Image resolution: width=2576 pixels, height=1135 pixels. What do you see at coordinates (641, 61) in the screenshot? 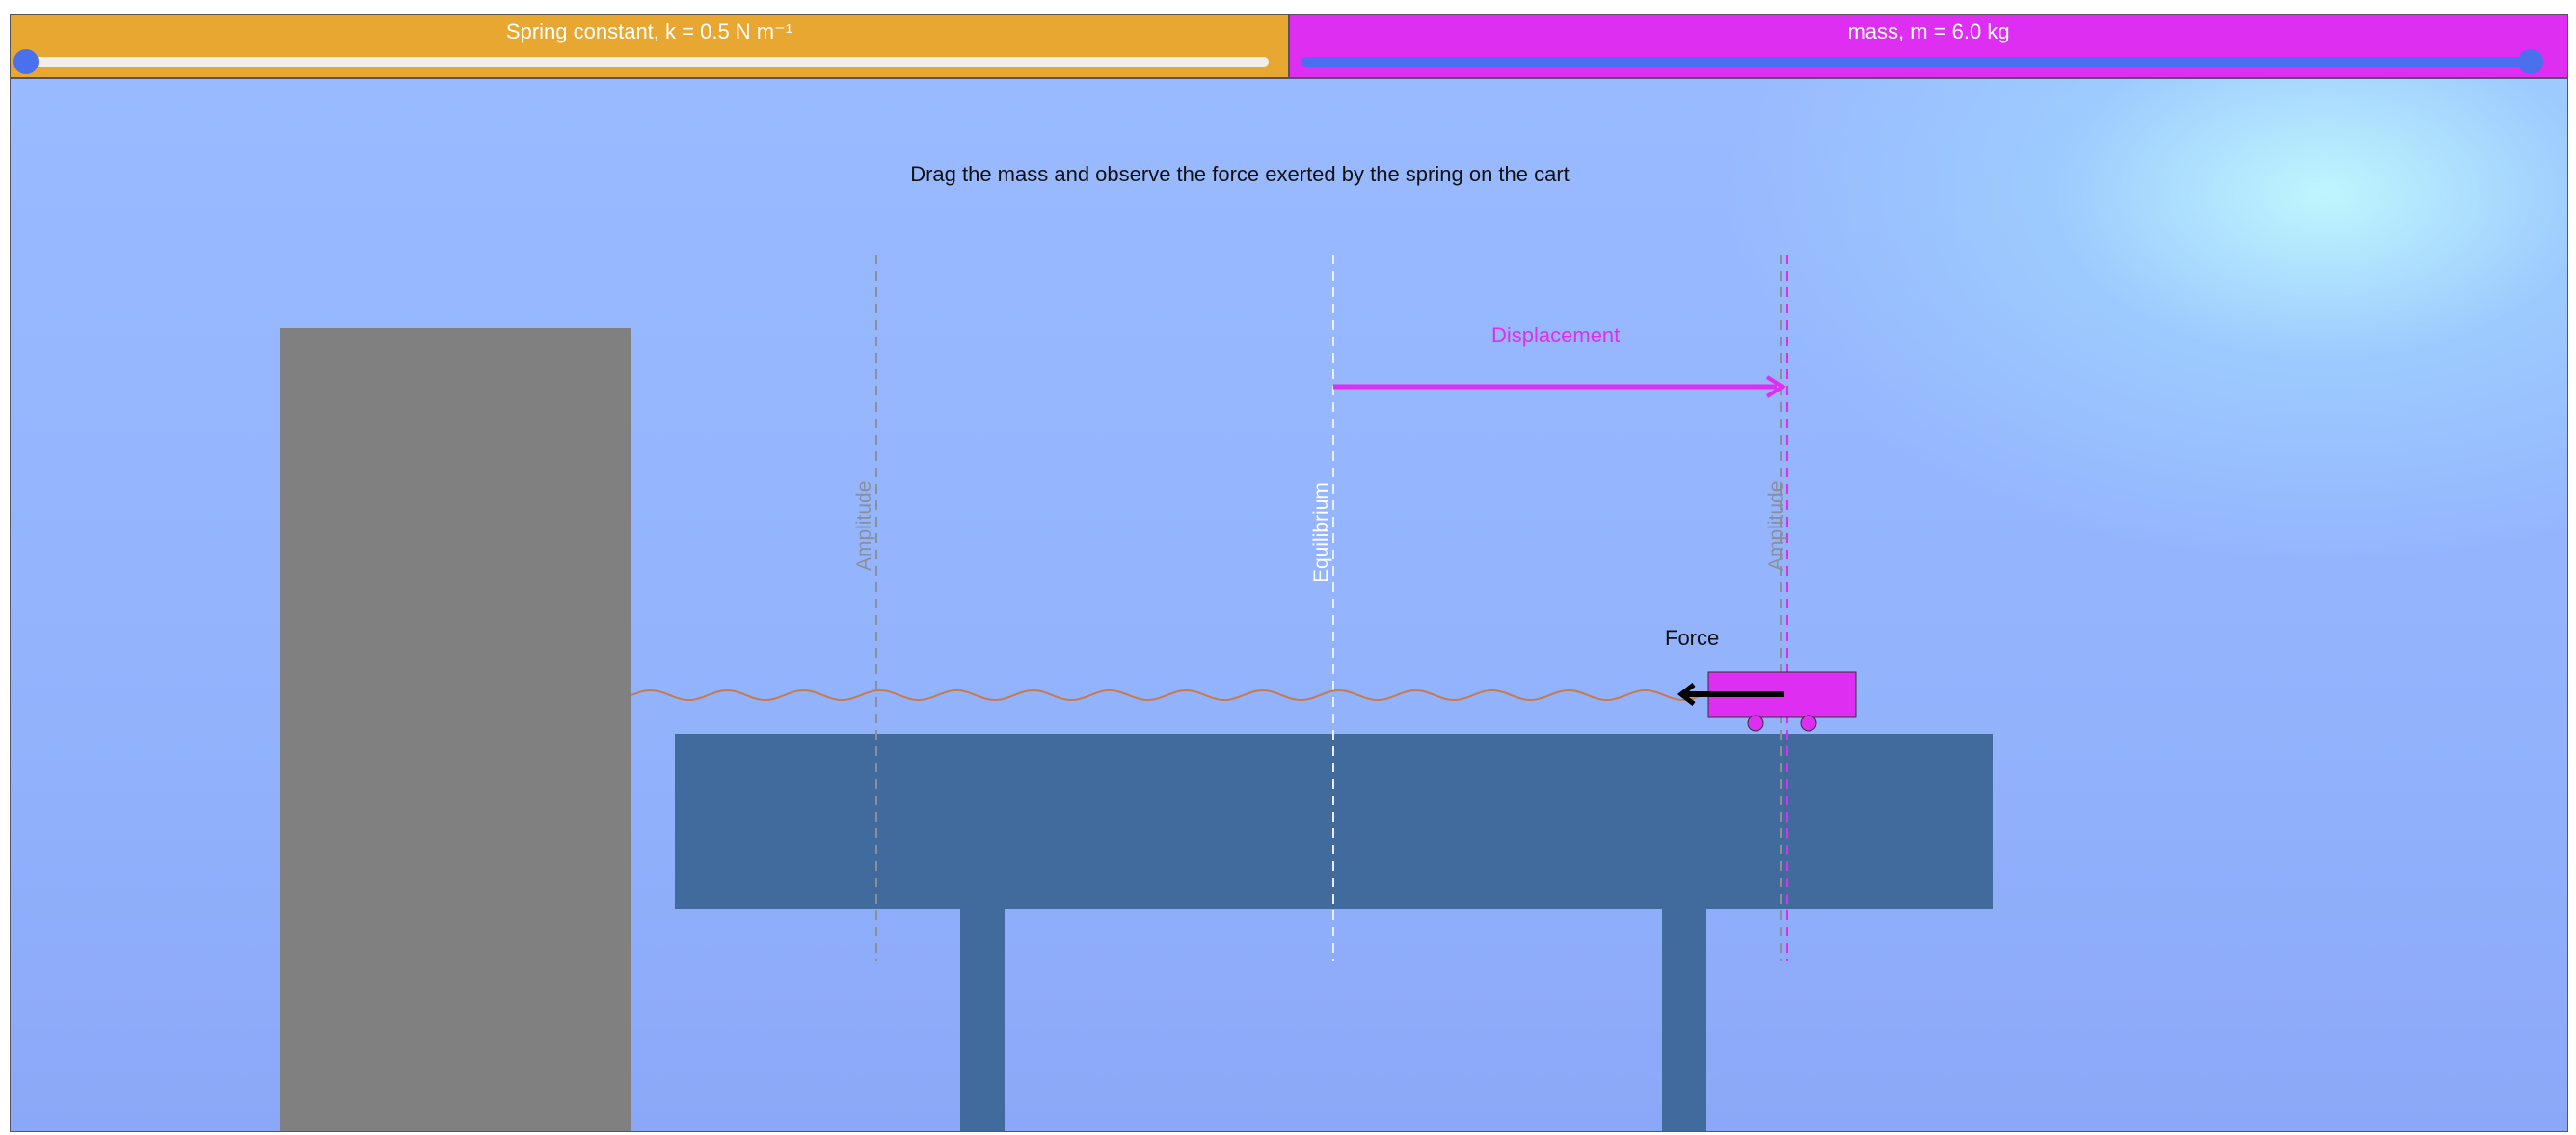
I see `spring-constant-slider` at bounding box center [641, 61].